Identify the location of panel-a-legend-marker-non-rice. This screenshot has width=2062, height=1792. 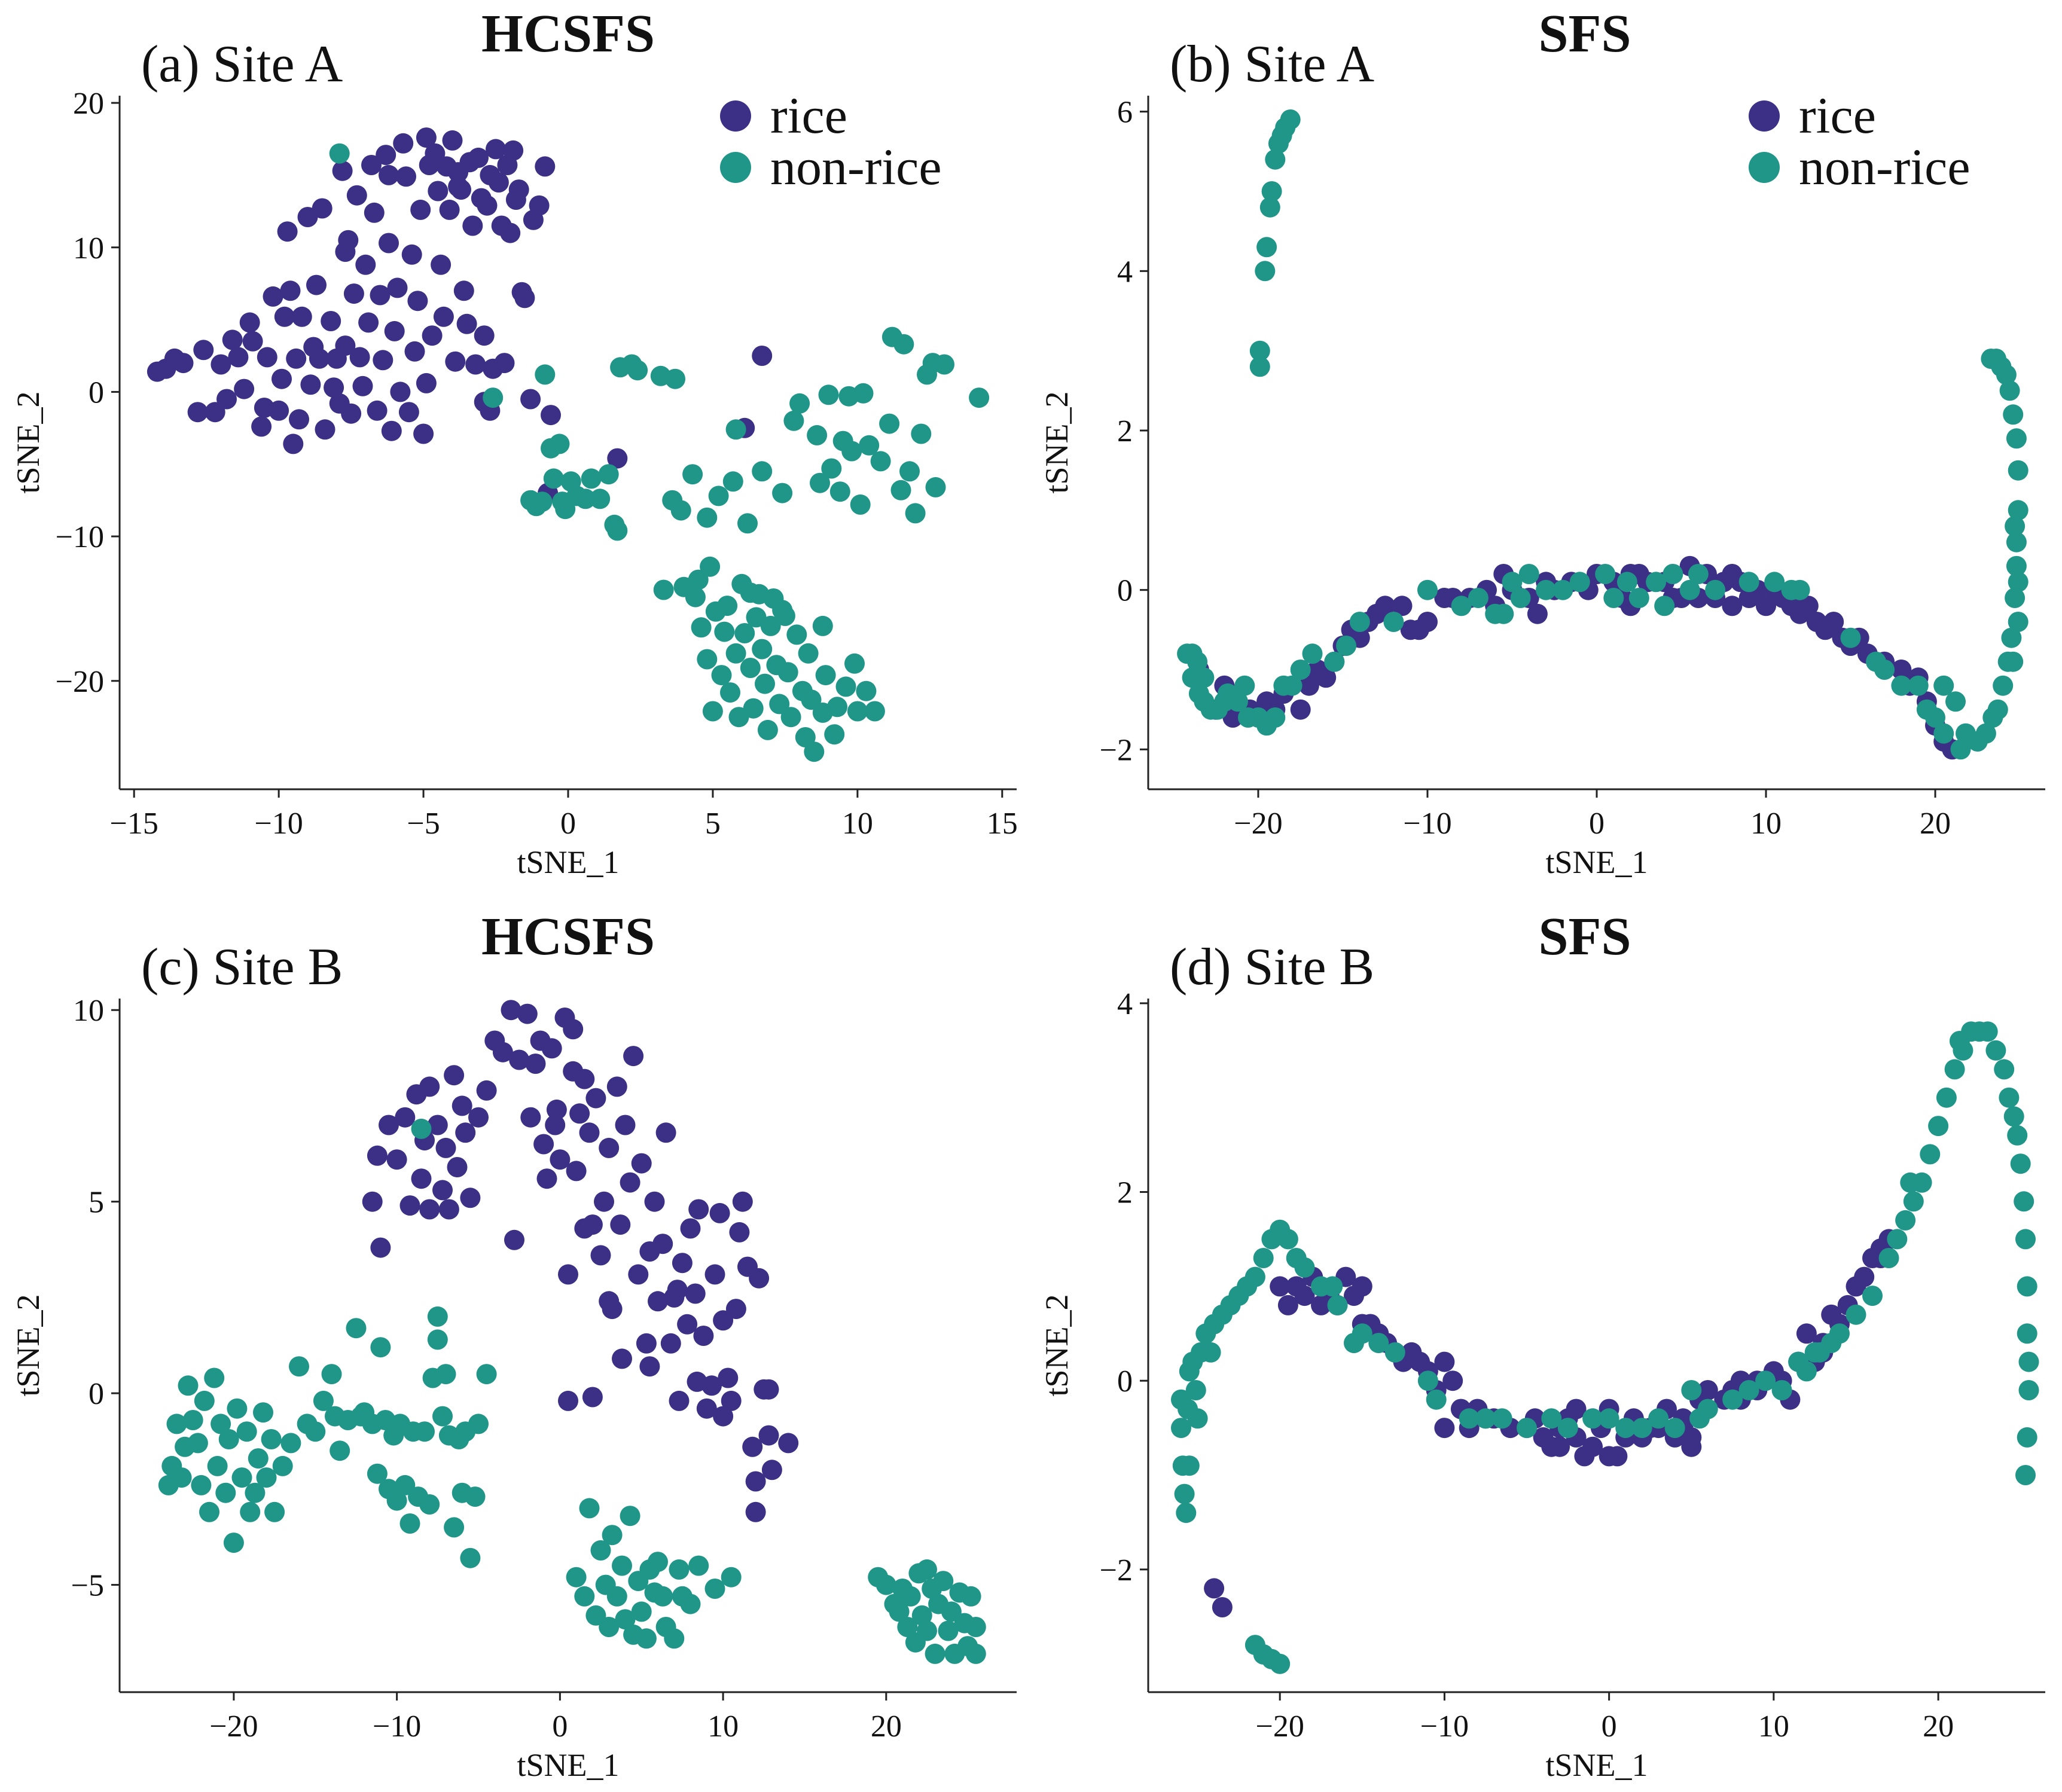
(735, 167).